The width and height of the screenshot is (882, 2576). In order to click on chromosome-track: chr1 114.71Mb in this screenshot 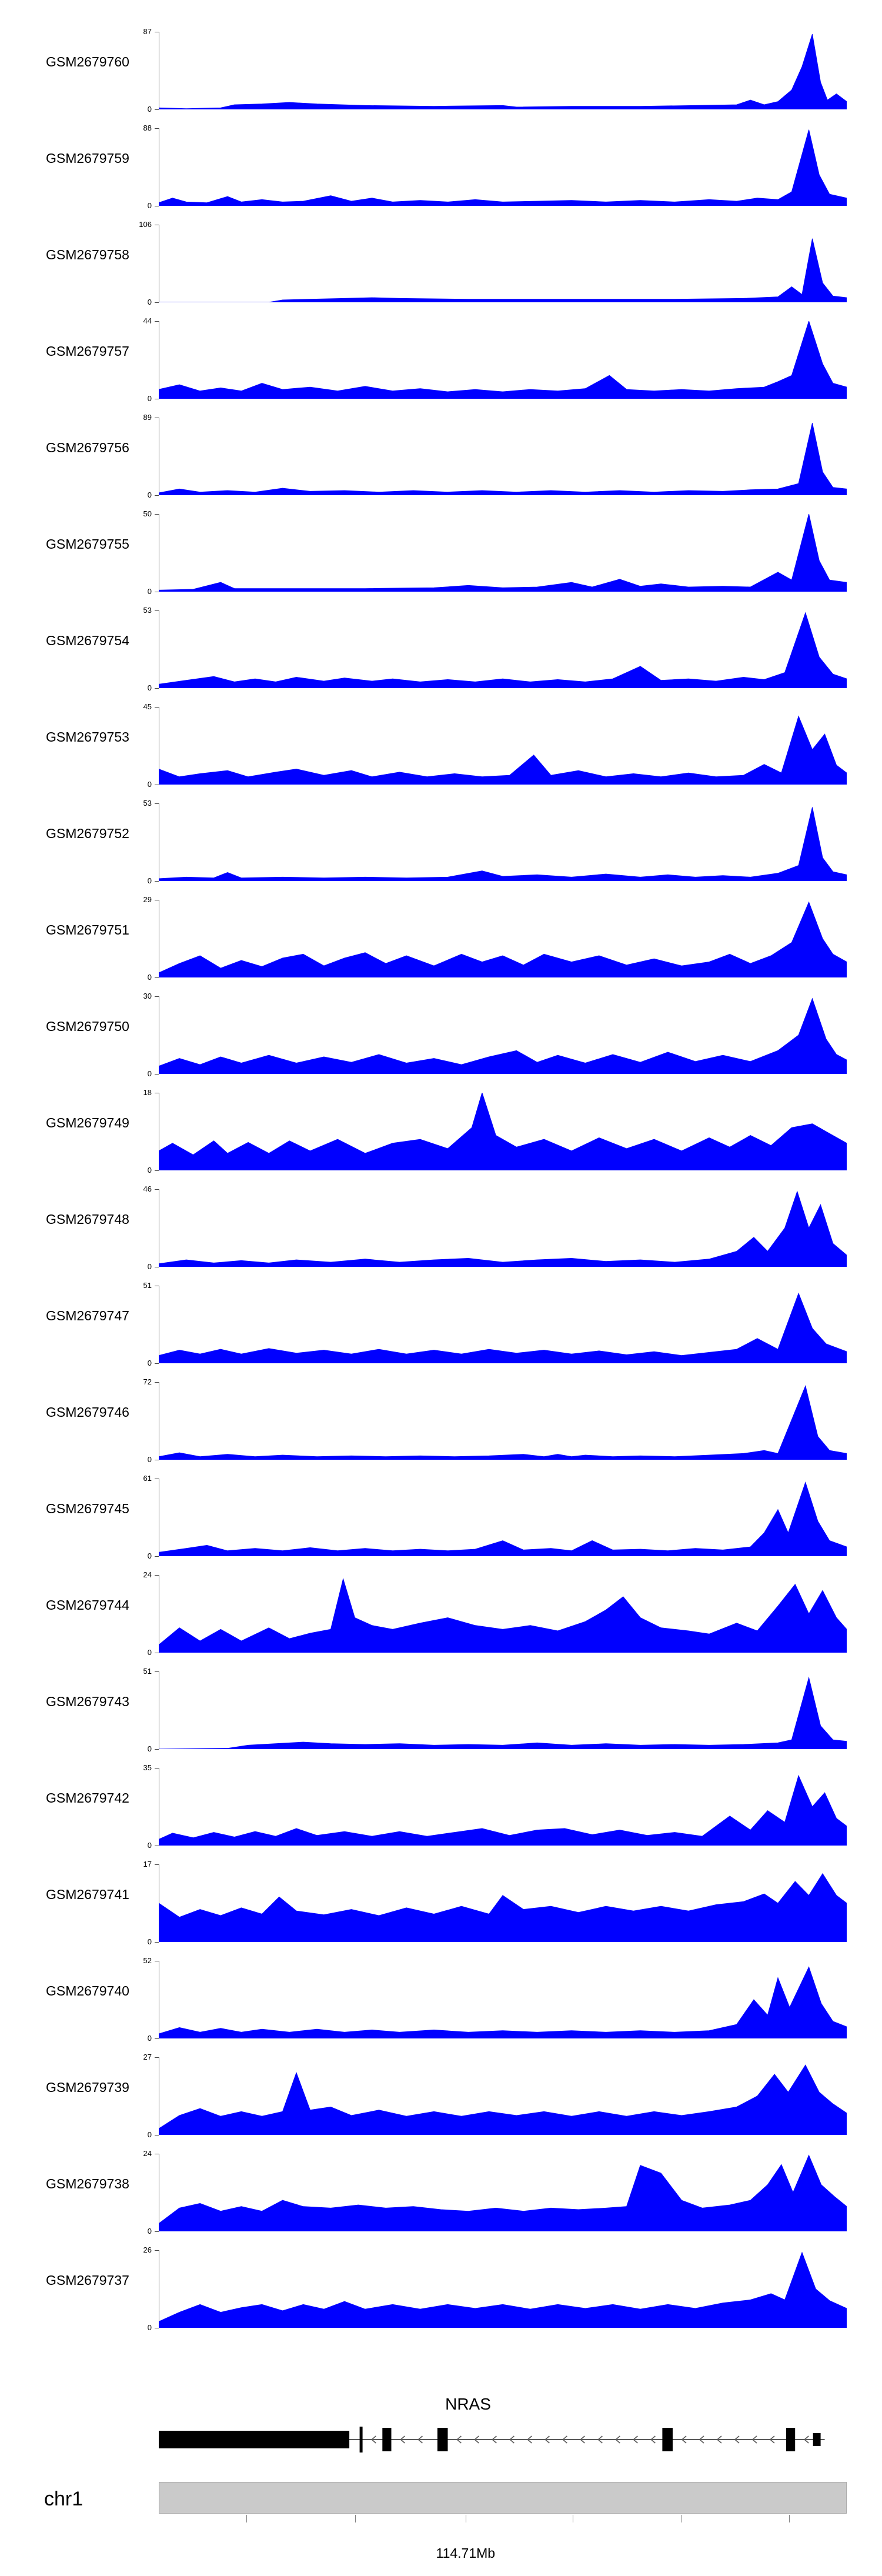, I will do `click(441, 2523)`.